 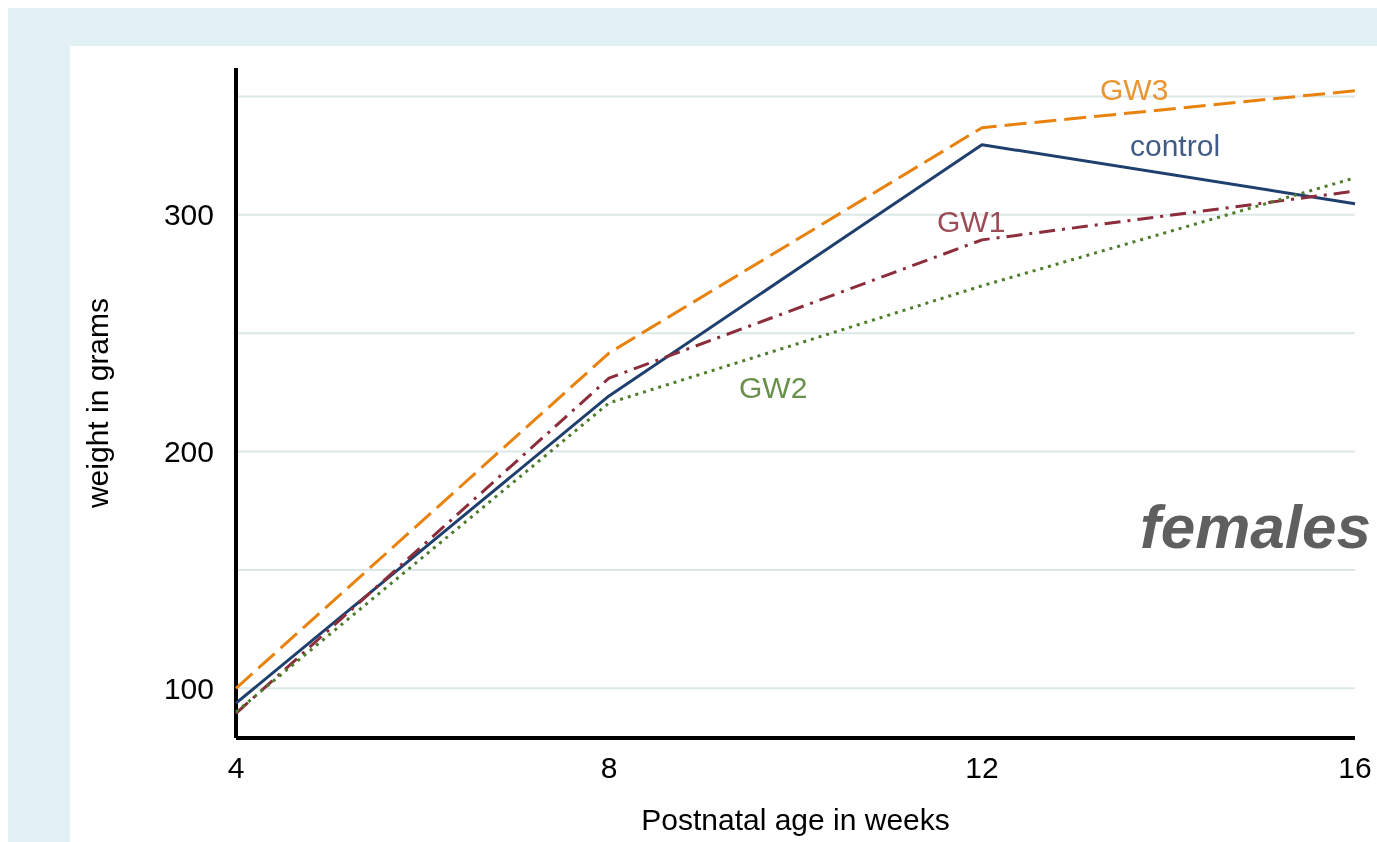 What do you see at coordinates (188, 215) in the screenshot?
I see `y-tick-label: 300` at bounding box center [188, 215].